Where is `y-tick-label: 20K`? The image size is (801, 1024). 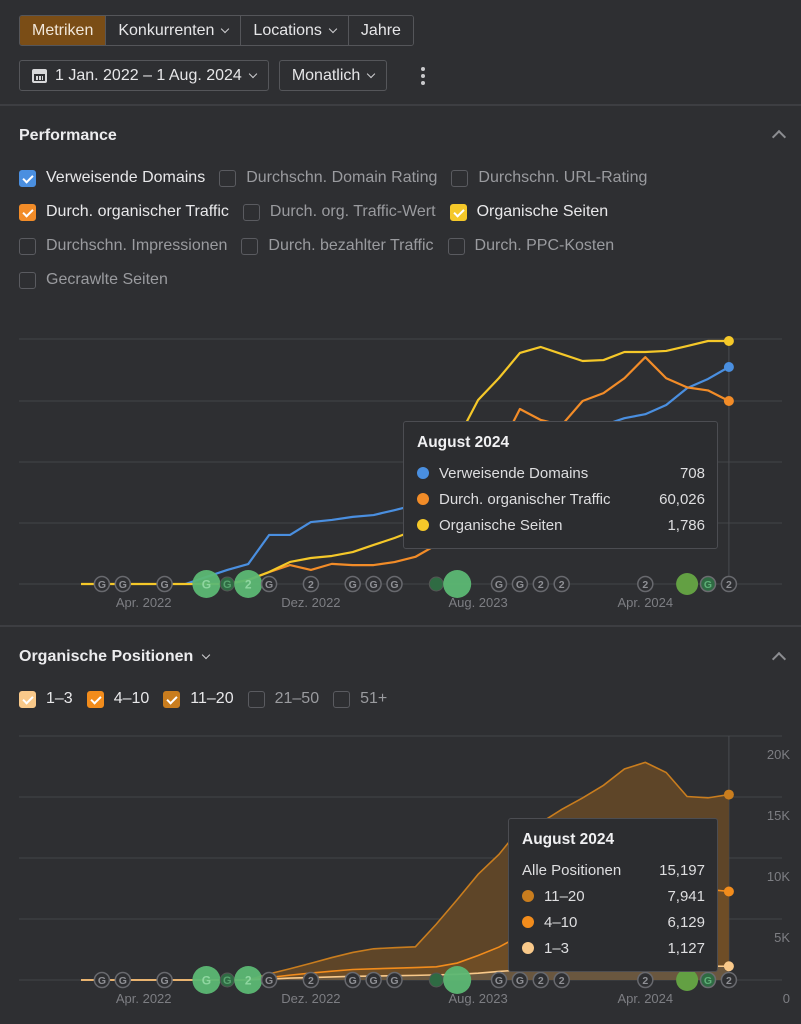 y-tick-label: 20K is located at coordinates (778, 754).